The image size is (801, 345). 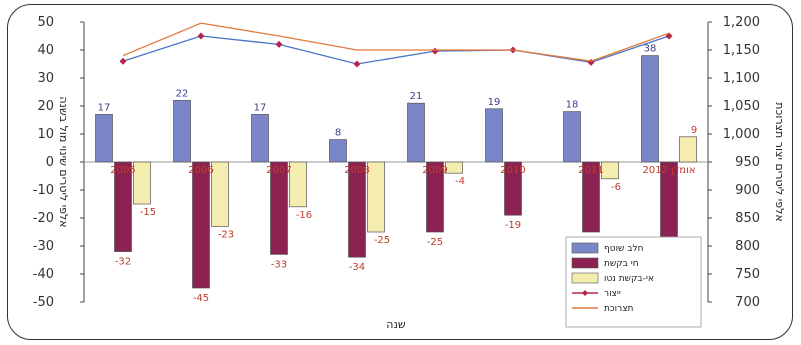 I want to click on x-axis-title: שנה, so click(x=396, y=324).